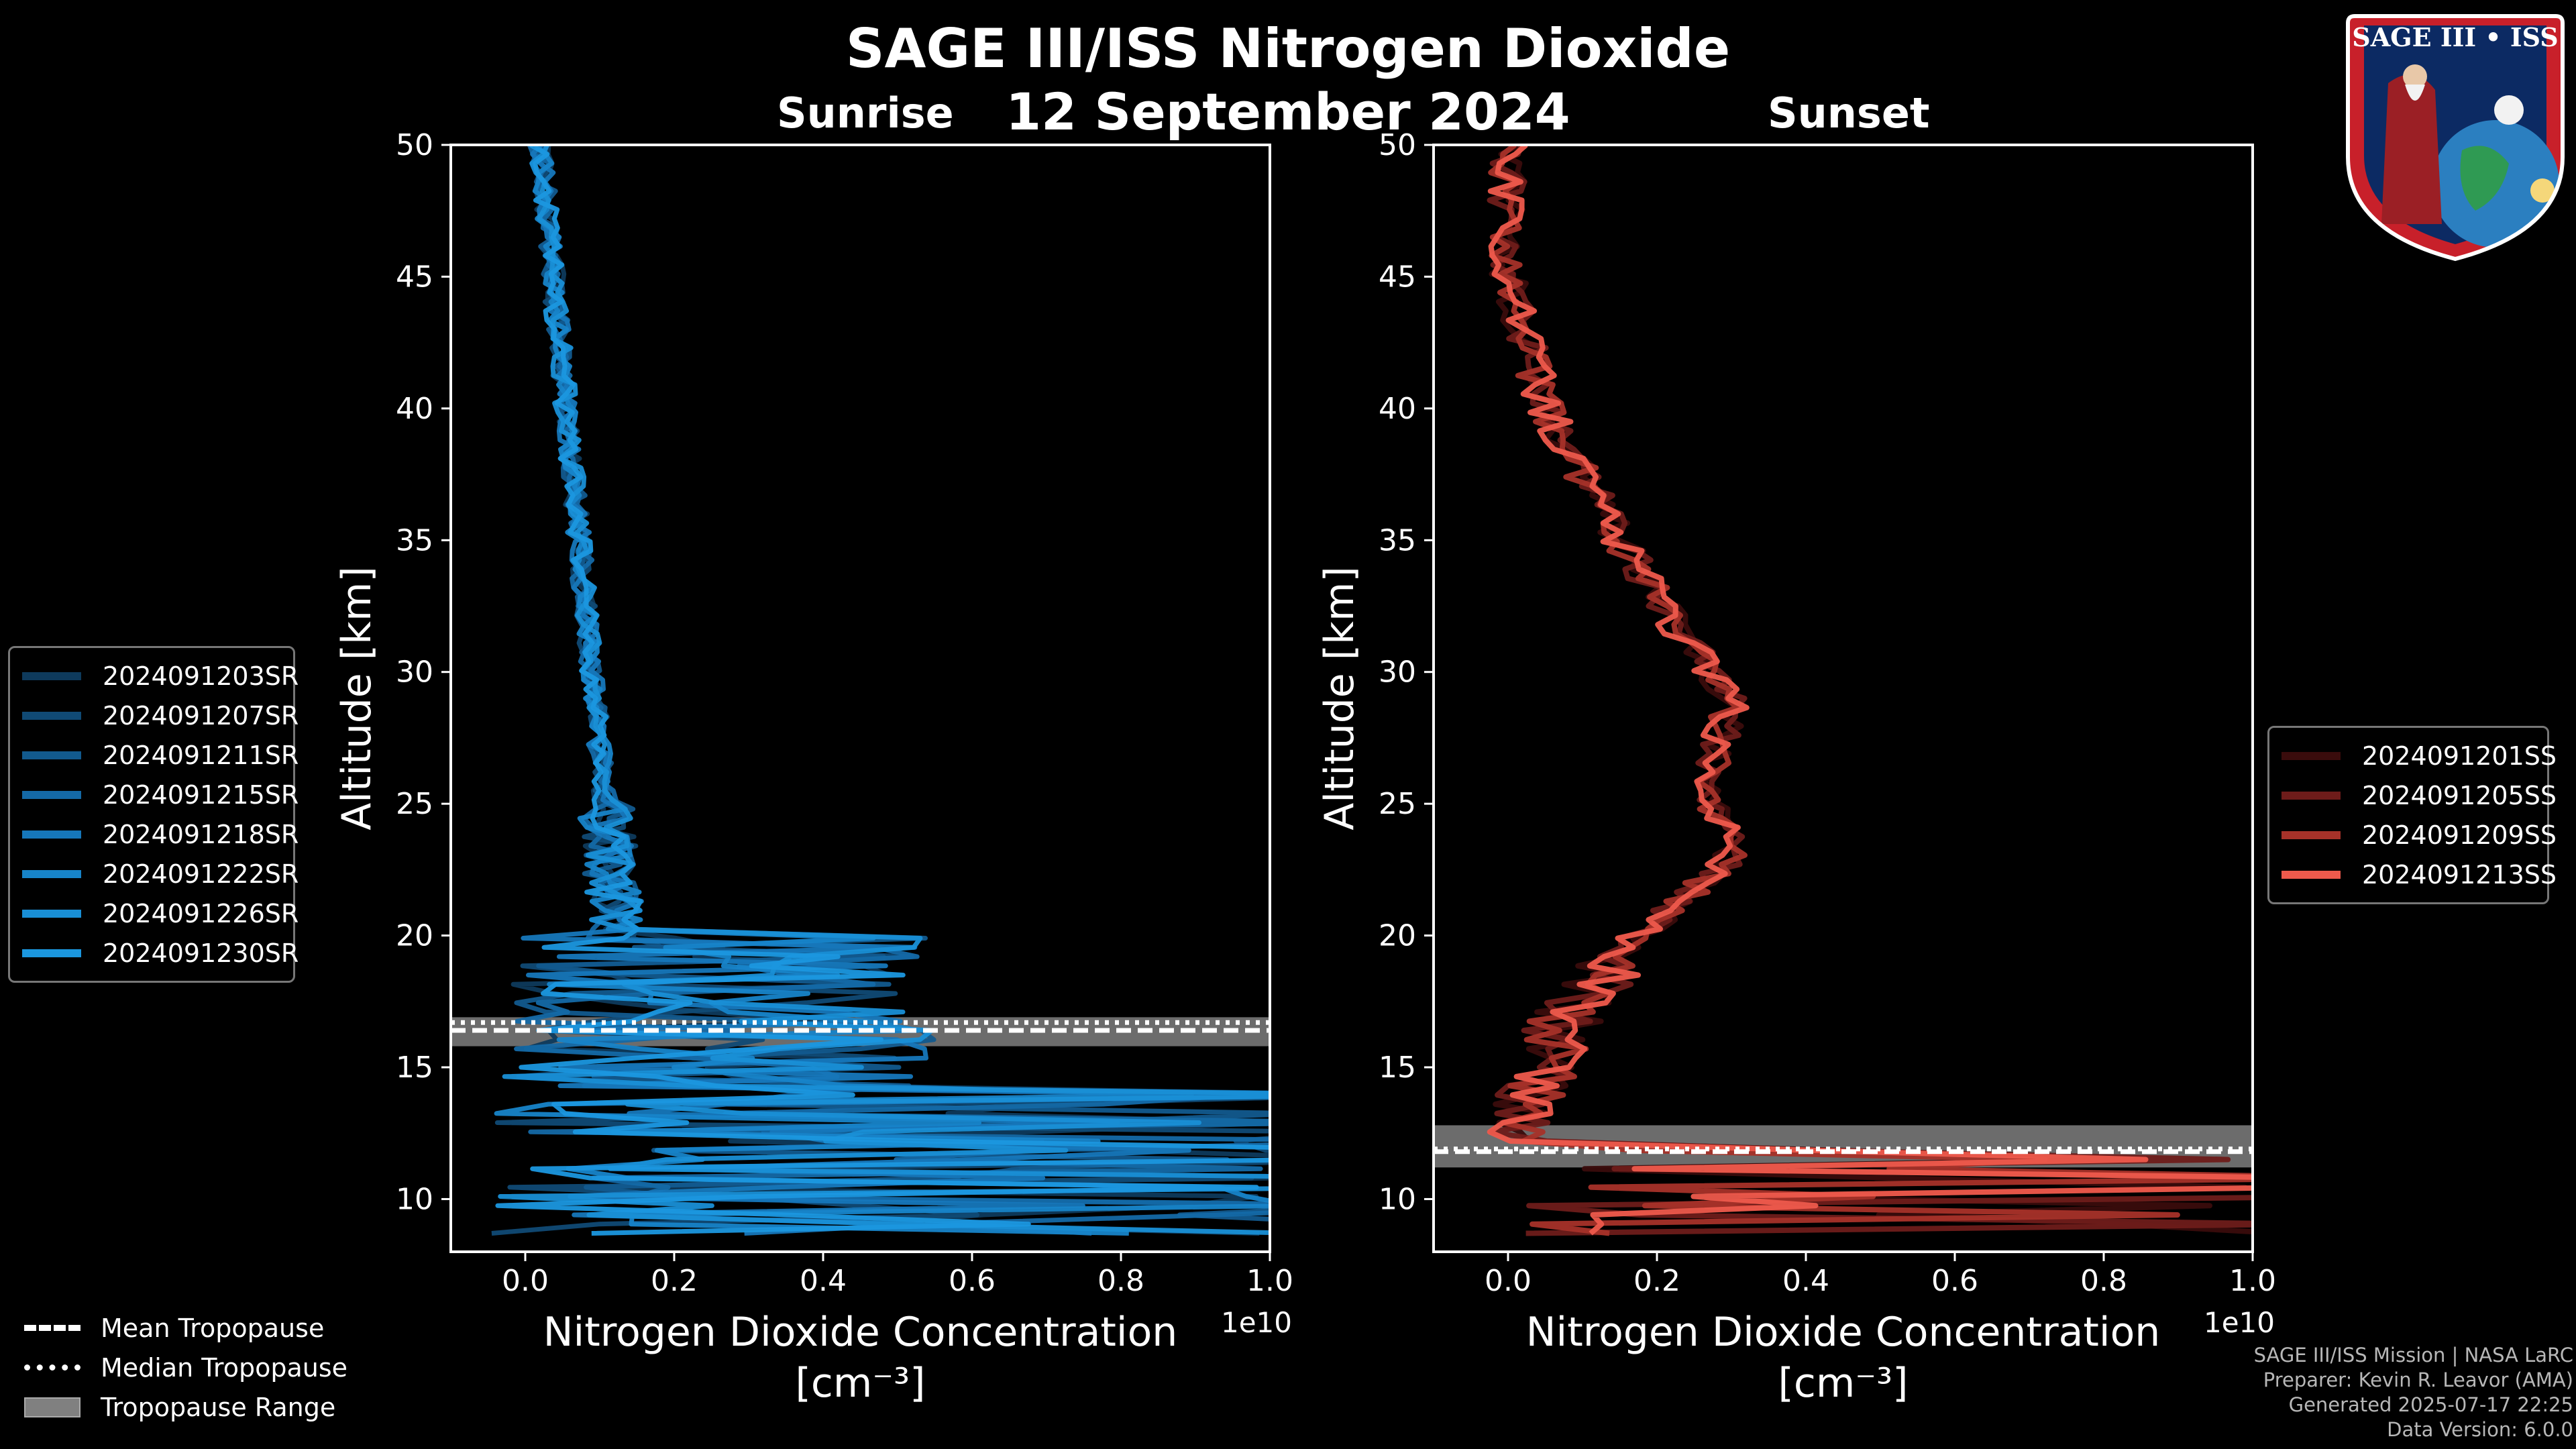 The image size is (2576, 1449). What do you see at coordinates (2459, 835) in the screenshot?
I see `legend-label: 2024091209SS` at bounding box center [2459, 835].